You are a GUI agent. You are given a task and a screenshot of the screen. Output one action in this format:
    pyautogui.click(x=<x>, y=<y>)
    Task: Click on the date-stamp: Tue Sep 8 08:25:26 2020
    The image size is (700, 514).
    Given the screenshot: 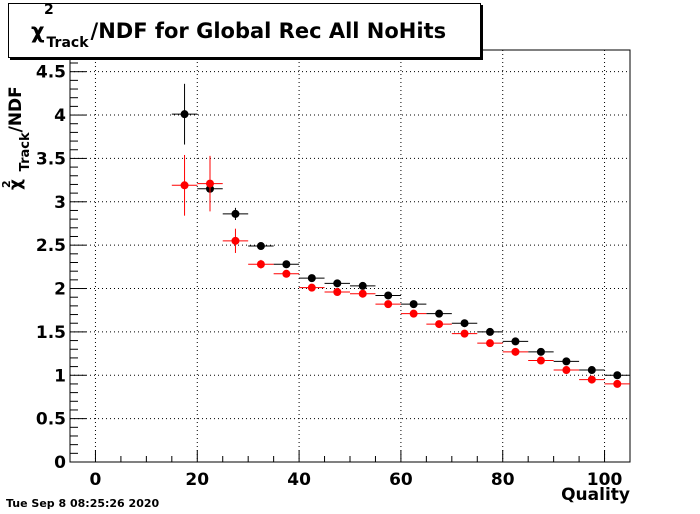 What is the action you would take?
    pyautogui.click(x=83, y=503)
    